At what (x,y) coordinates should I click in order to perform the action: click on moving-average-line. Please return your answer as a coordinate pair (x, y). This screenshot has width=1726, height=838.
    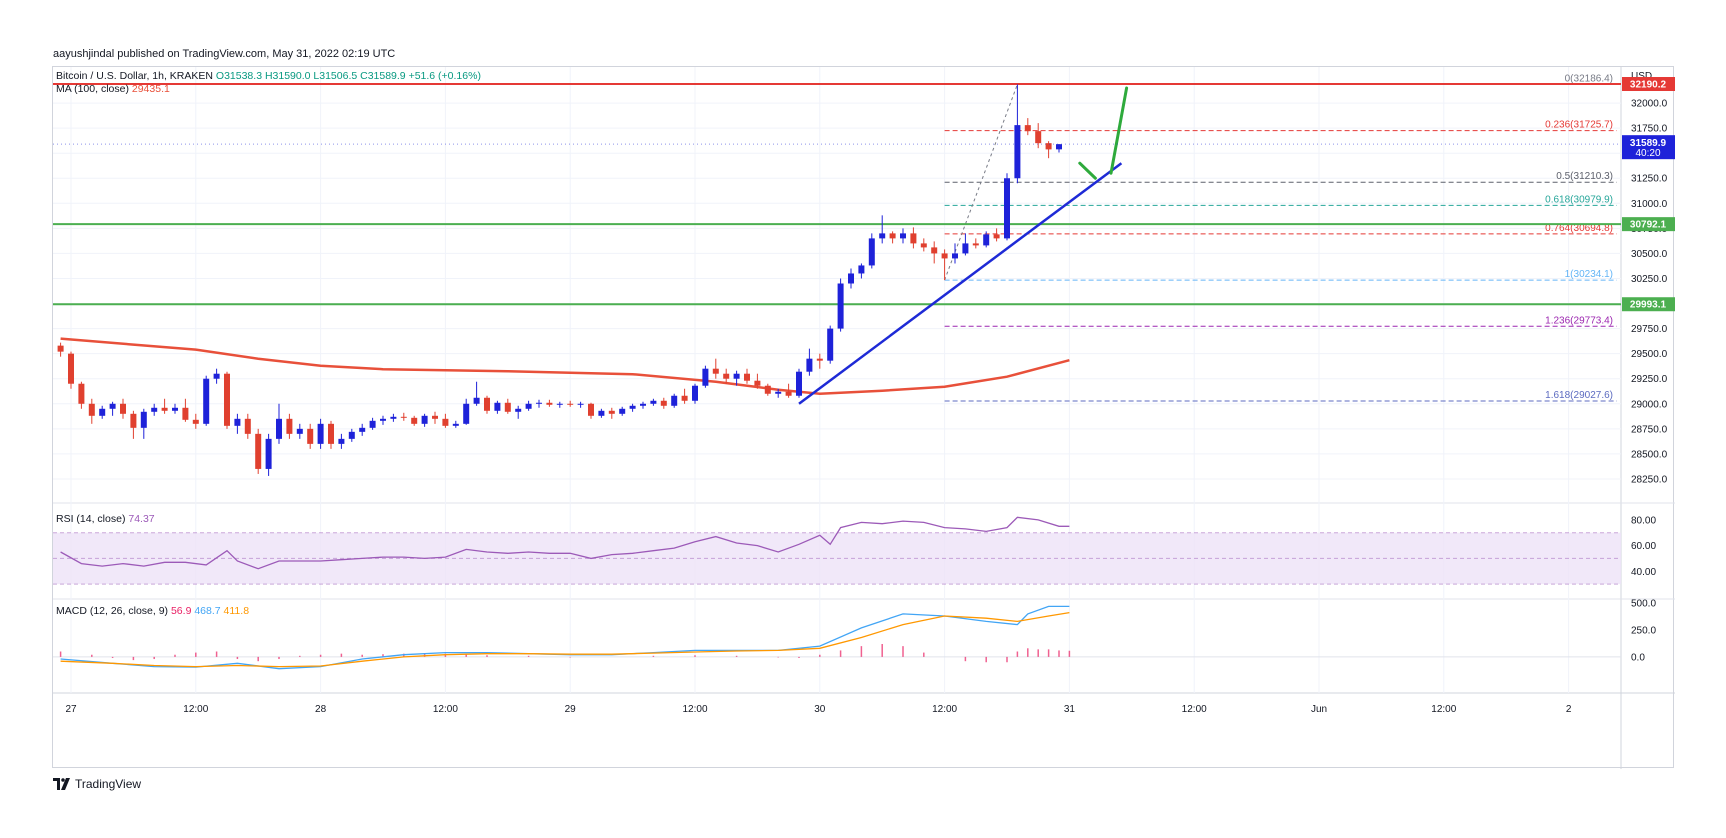
    Looking at the image, I should click on (565, 366).